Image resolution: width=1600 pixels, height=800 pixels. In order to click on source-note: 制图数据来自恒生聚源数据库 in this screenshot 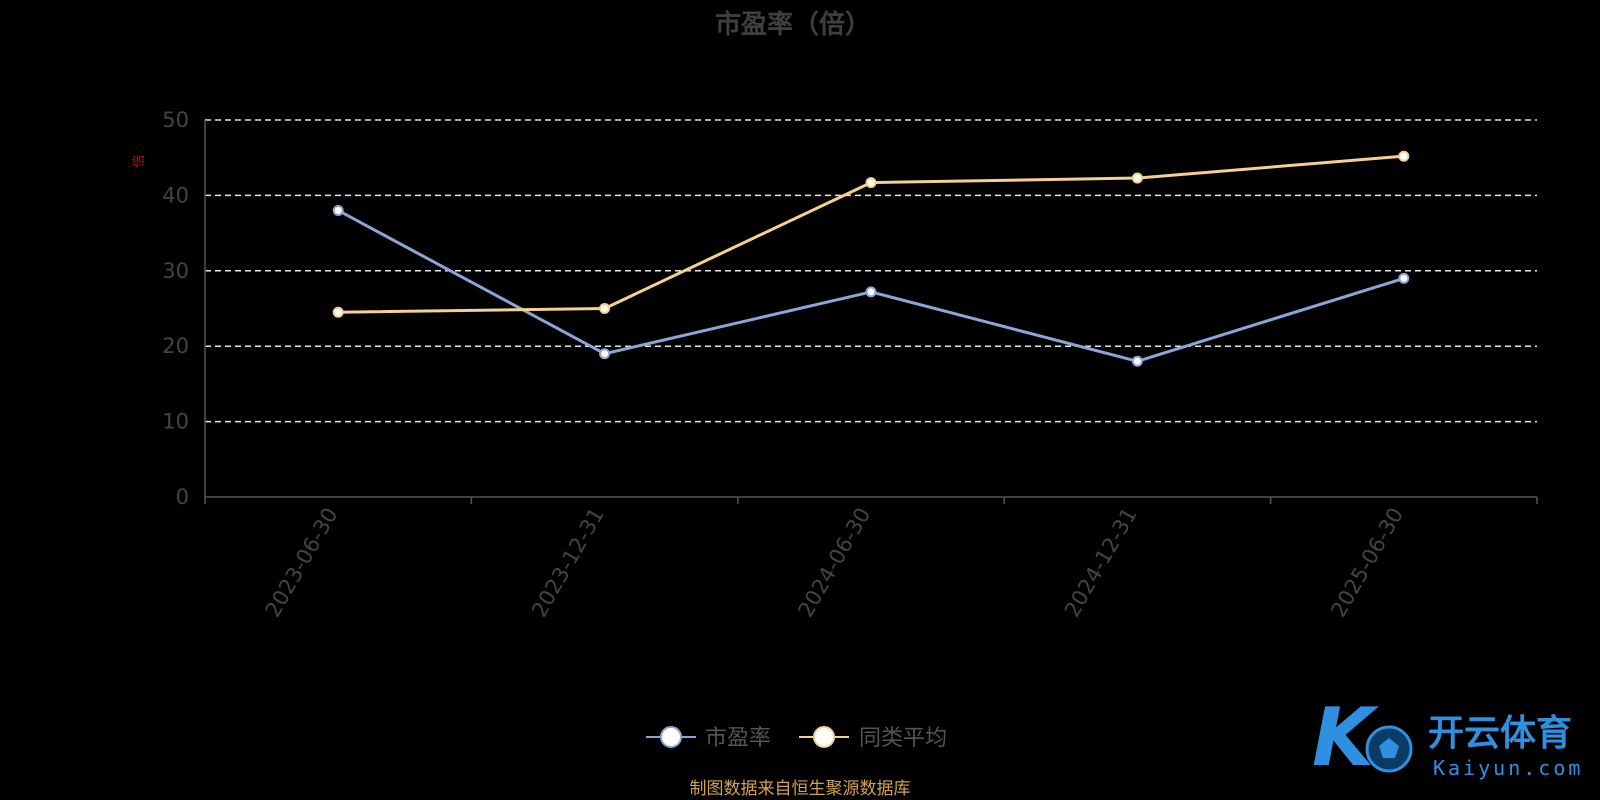, I will do `click(800, 789)`.